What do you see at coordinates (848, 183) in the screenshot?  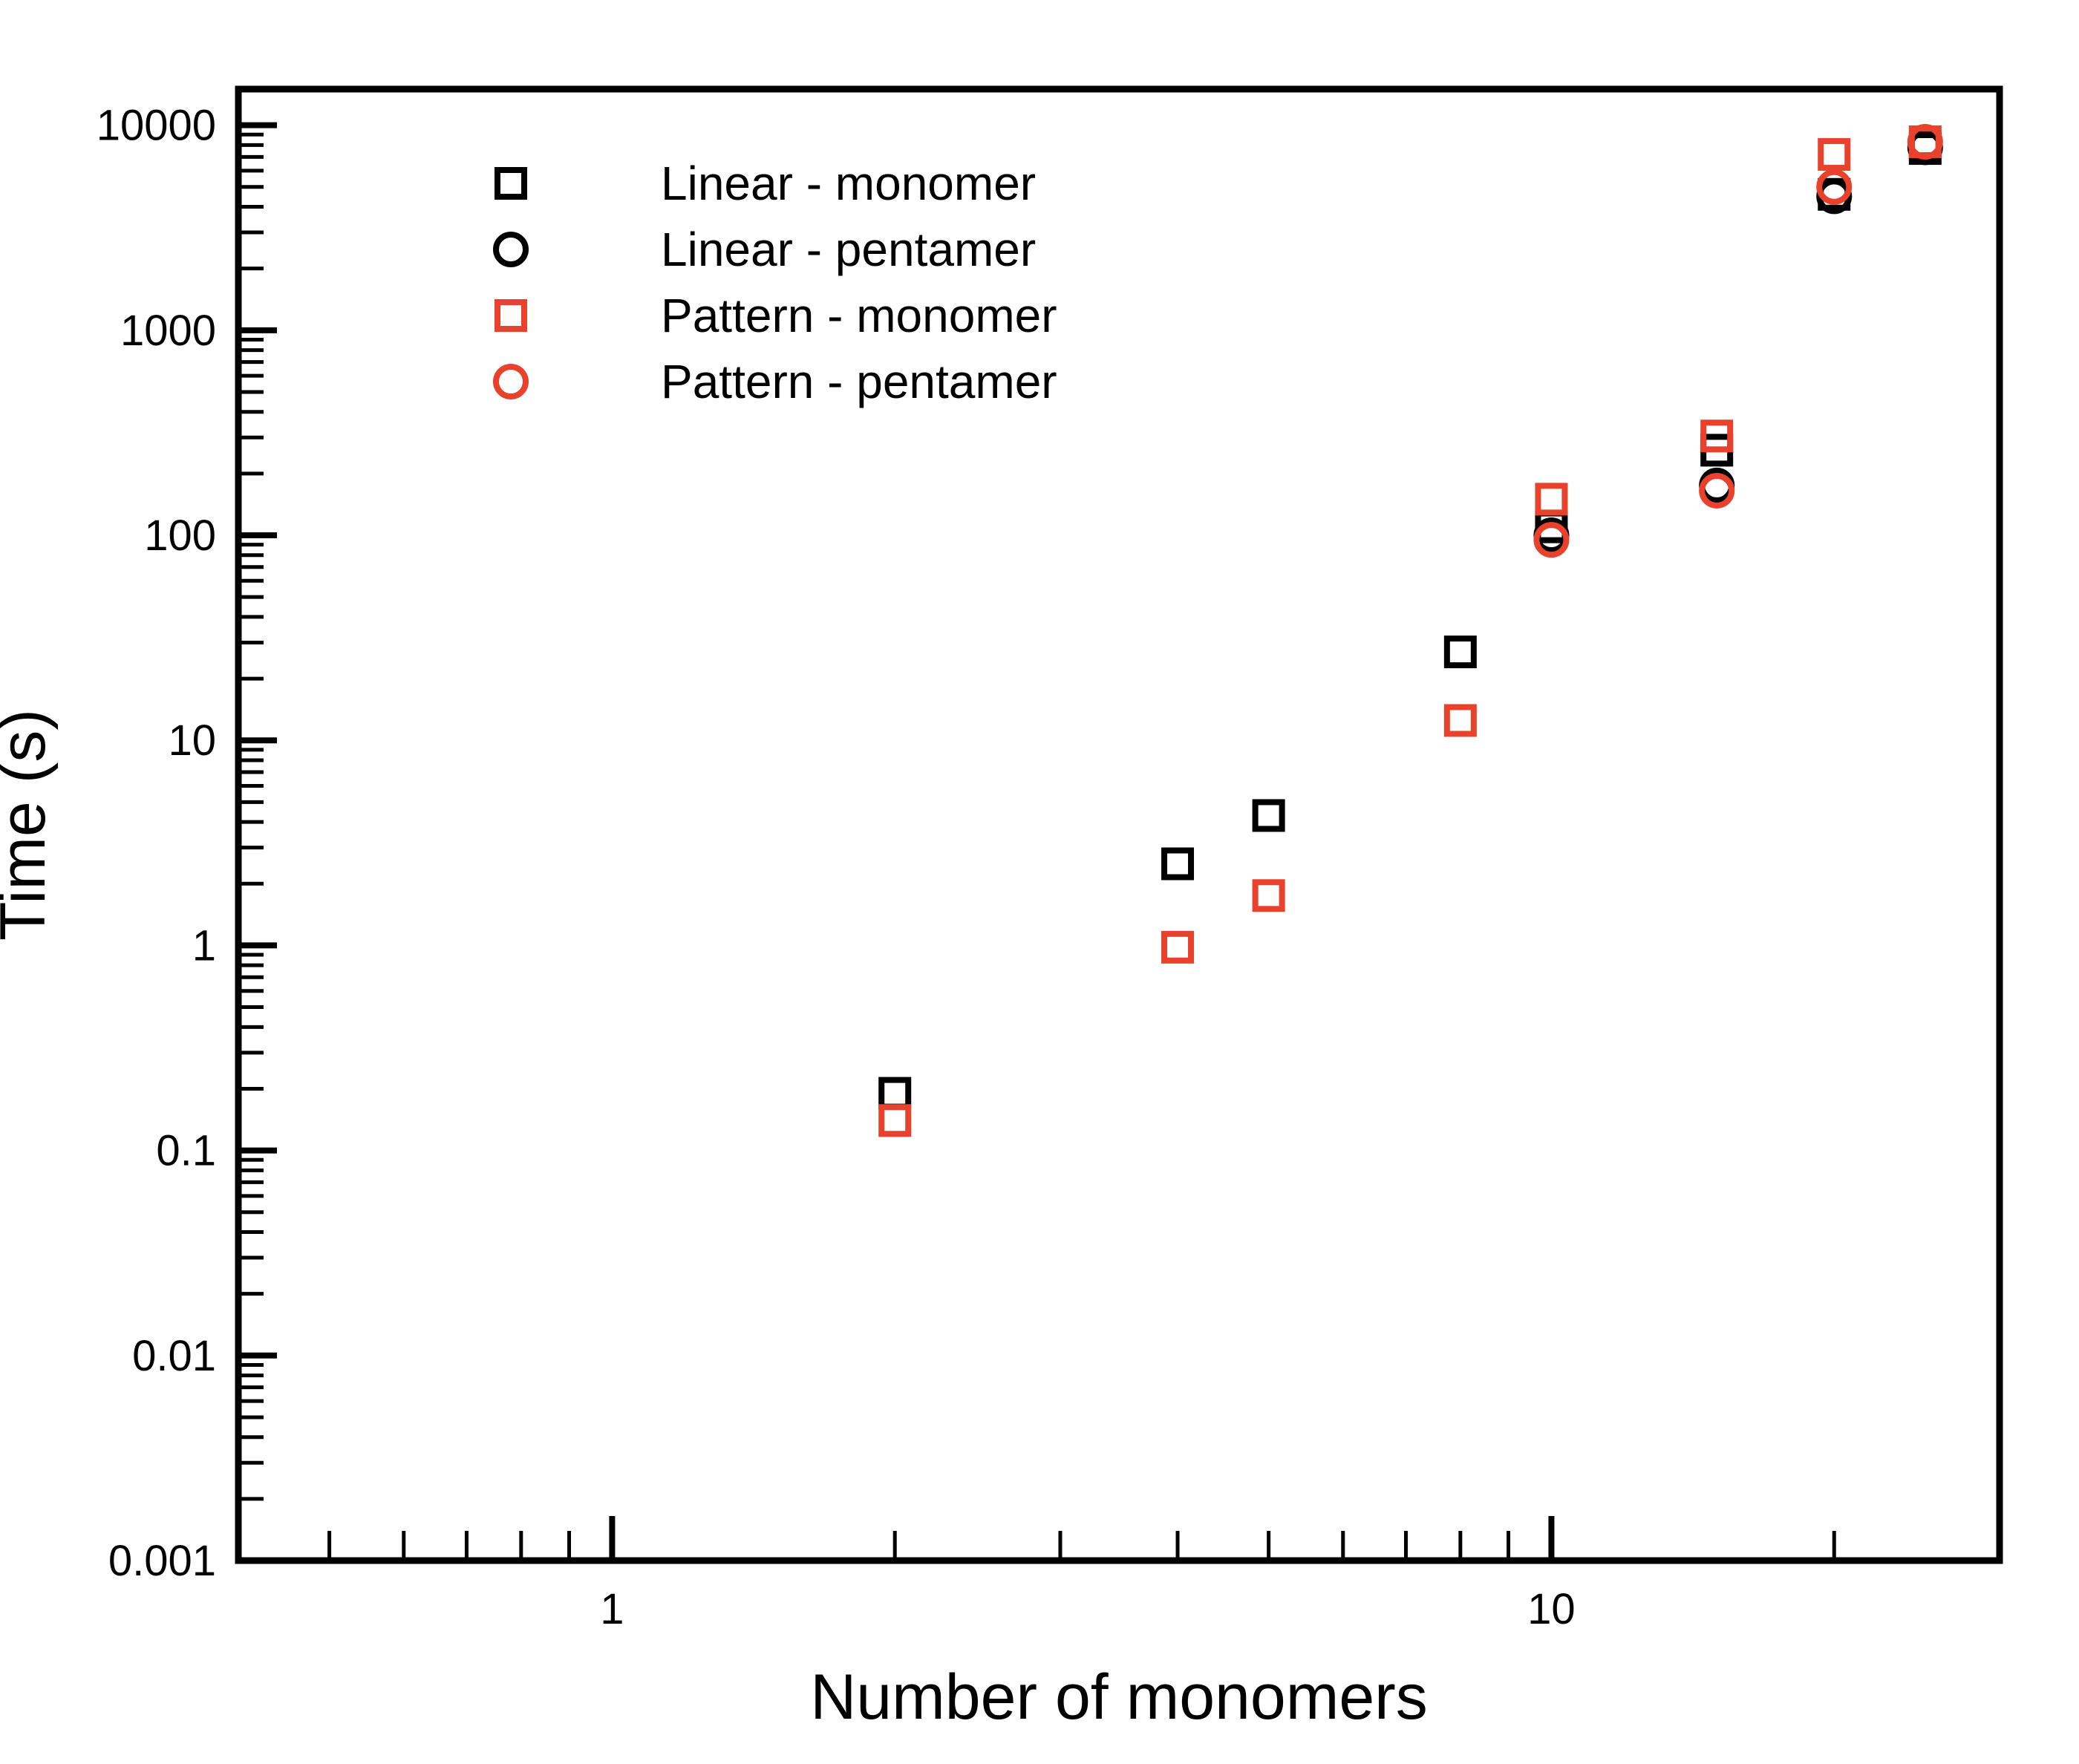 I see `legend-label: Linear - monomer` at bounding box center [848, 183].